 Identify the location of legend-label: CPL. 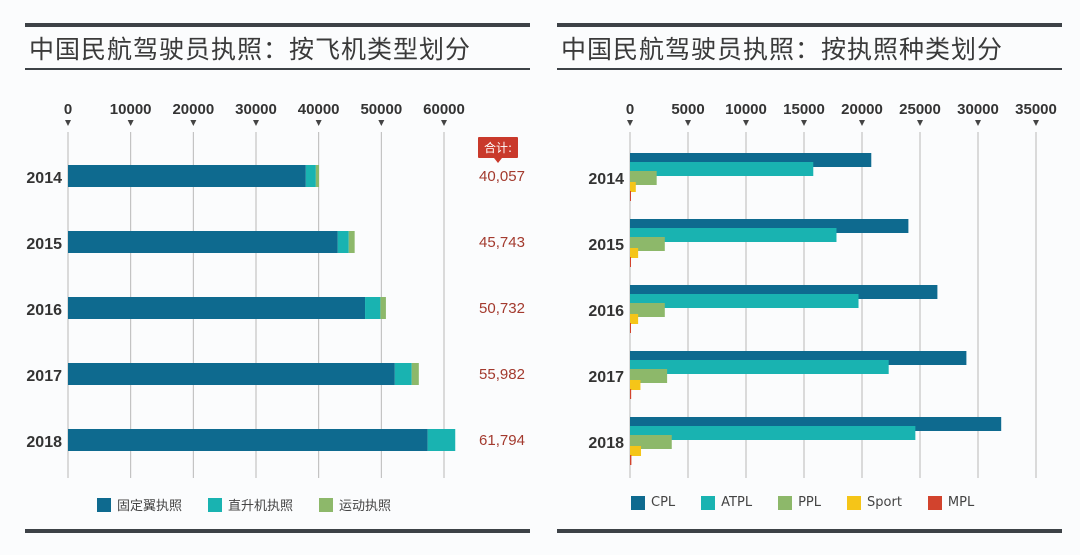
(663, 502).